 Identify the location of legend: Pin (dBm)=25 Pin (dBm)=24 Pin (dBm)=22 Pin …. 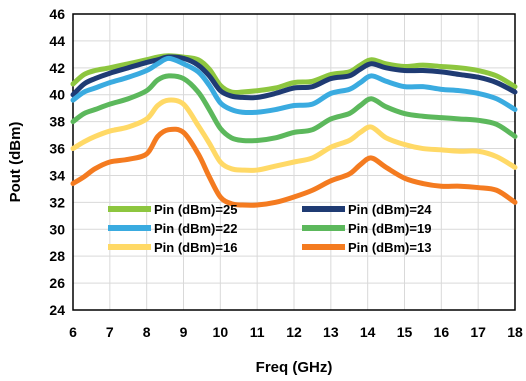
(270, 228).